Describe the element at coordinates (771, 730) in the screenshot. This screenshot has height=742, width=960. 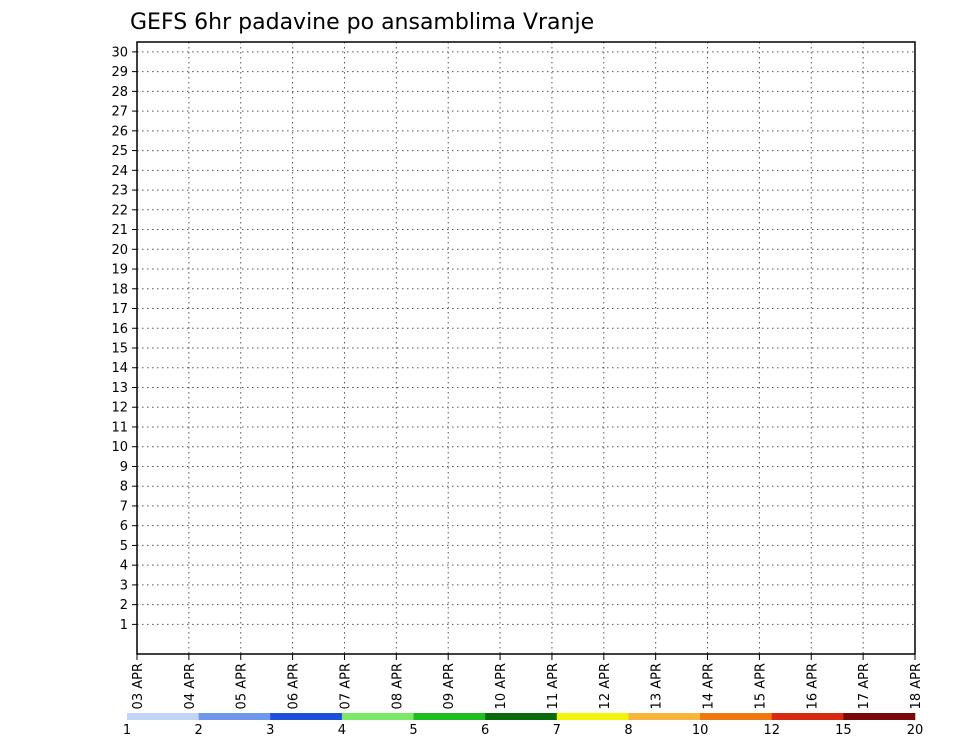
I see `colorbar-label: 12` at that location.